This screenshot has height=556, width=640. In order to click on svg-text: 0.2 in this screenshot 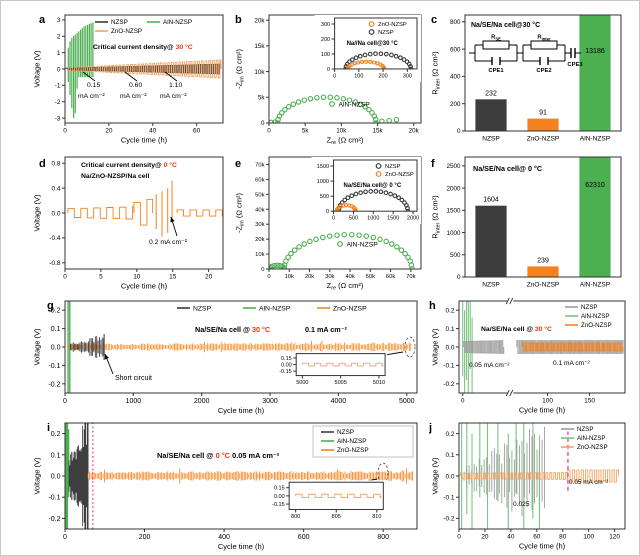, I will do `click(56, 434)`.